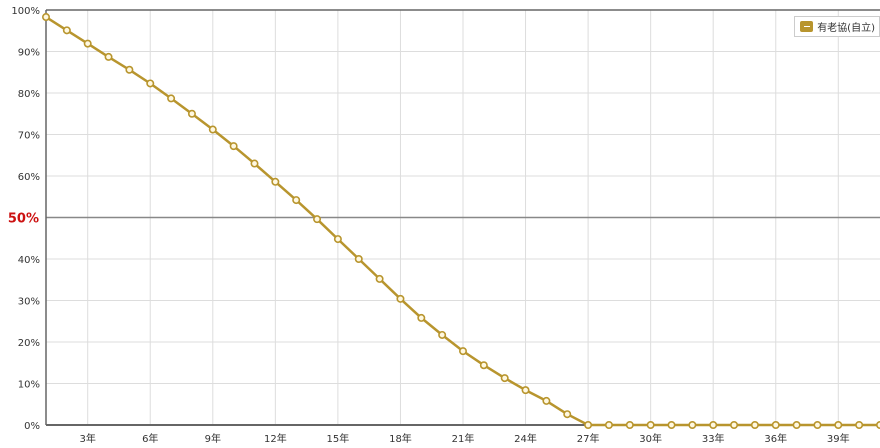  What do you see at coordinates (29, 260) in the screenshot?
I see `y-tick-label: 40%` at bounding box center [29, 260].